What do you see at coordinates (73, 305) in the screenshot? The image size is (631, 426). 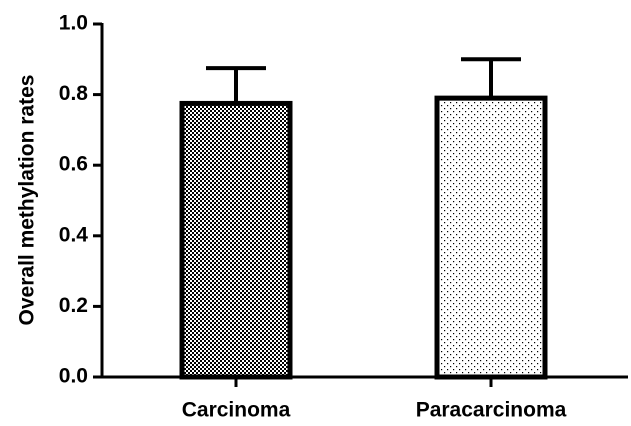 I see `y-tick-label: 0.2` at bounding box center [73, 305].